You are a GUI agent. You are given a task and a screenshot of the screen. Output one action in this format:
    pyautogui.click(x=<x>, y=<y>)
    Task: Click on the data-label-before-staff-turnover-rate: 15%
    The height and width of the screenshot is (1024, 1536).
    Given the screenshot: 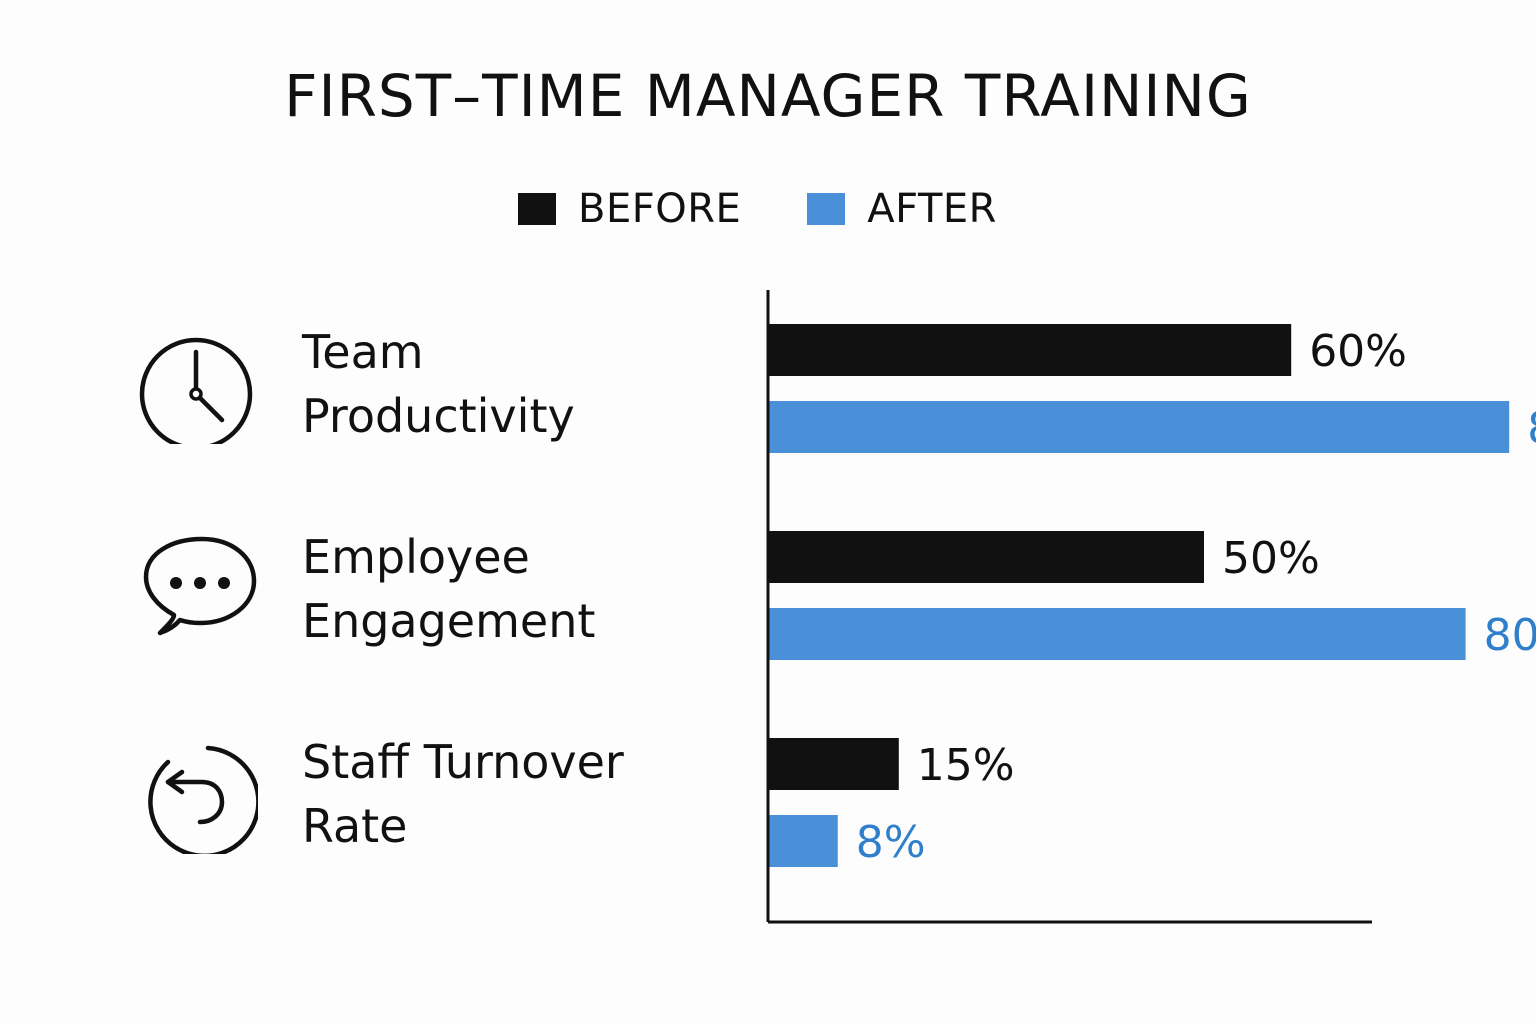 What is the action you would take?
    pyautogui.click(x=966, y=765)
    